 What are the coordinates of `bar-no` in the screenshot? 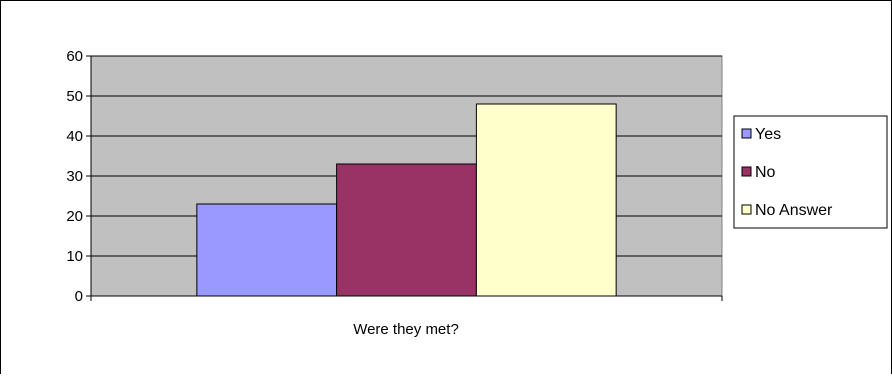 It's located at (406, 230).